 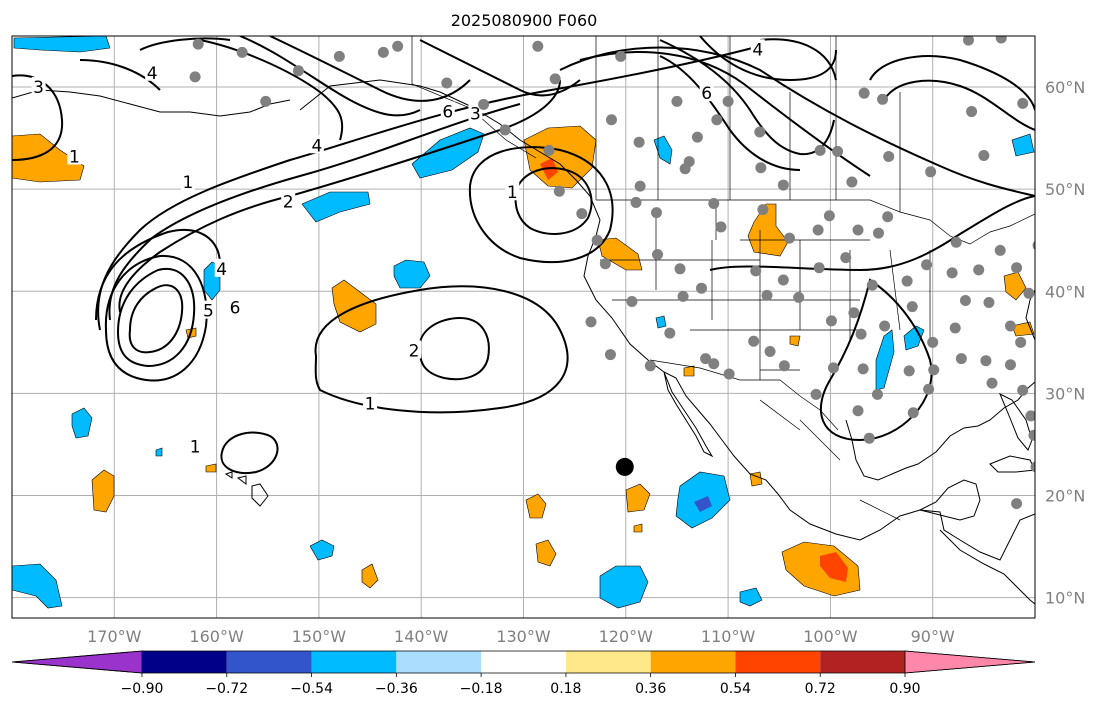 I want to click on contour-label: 2, so click(x=288, y=202).